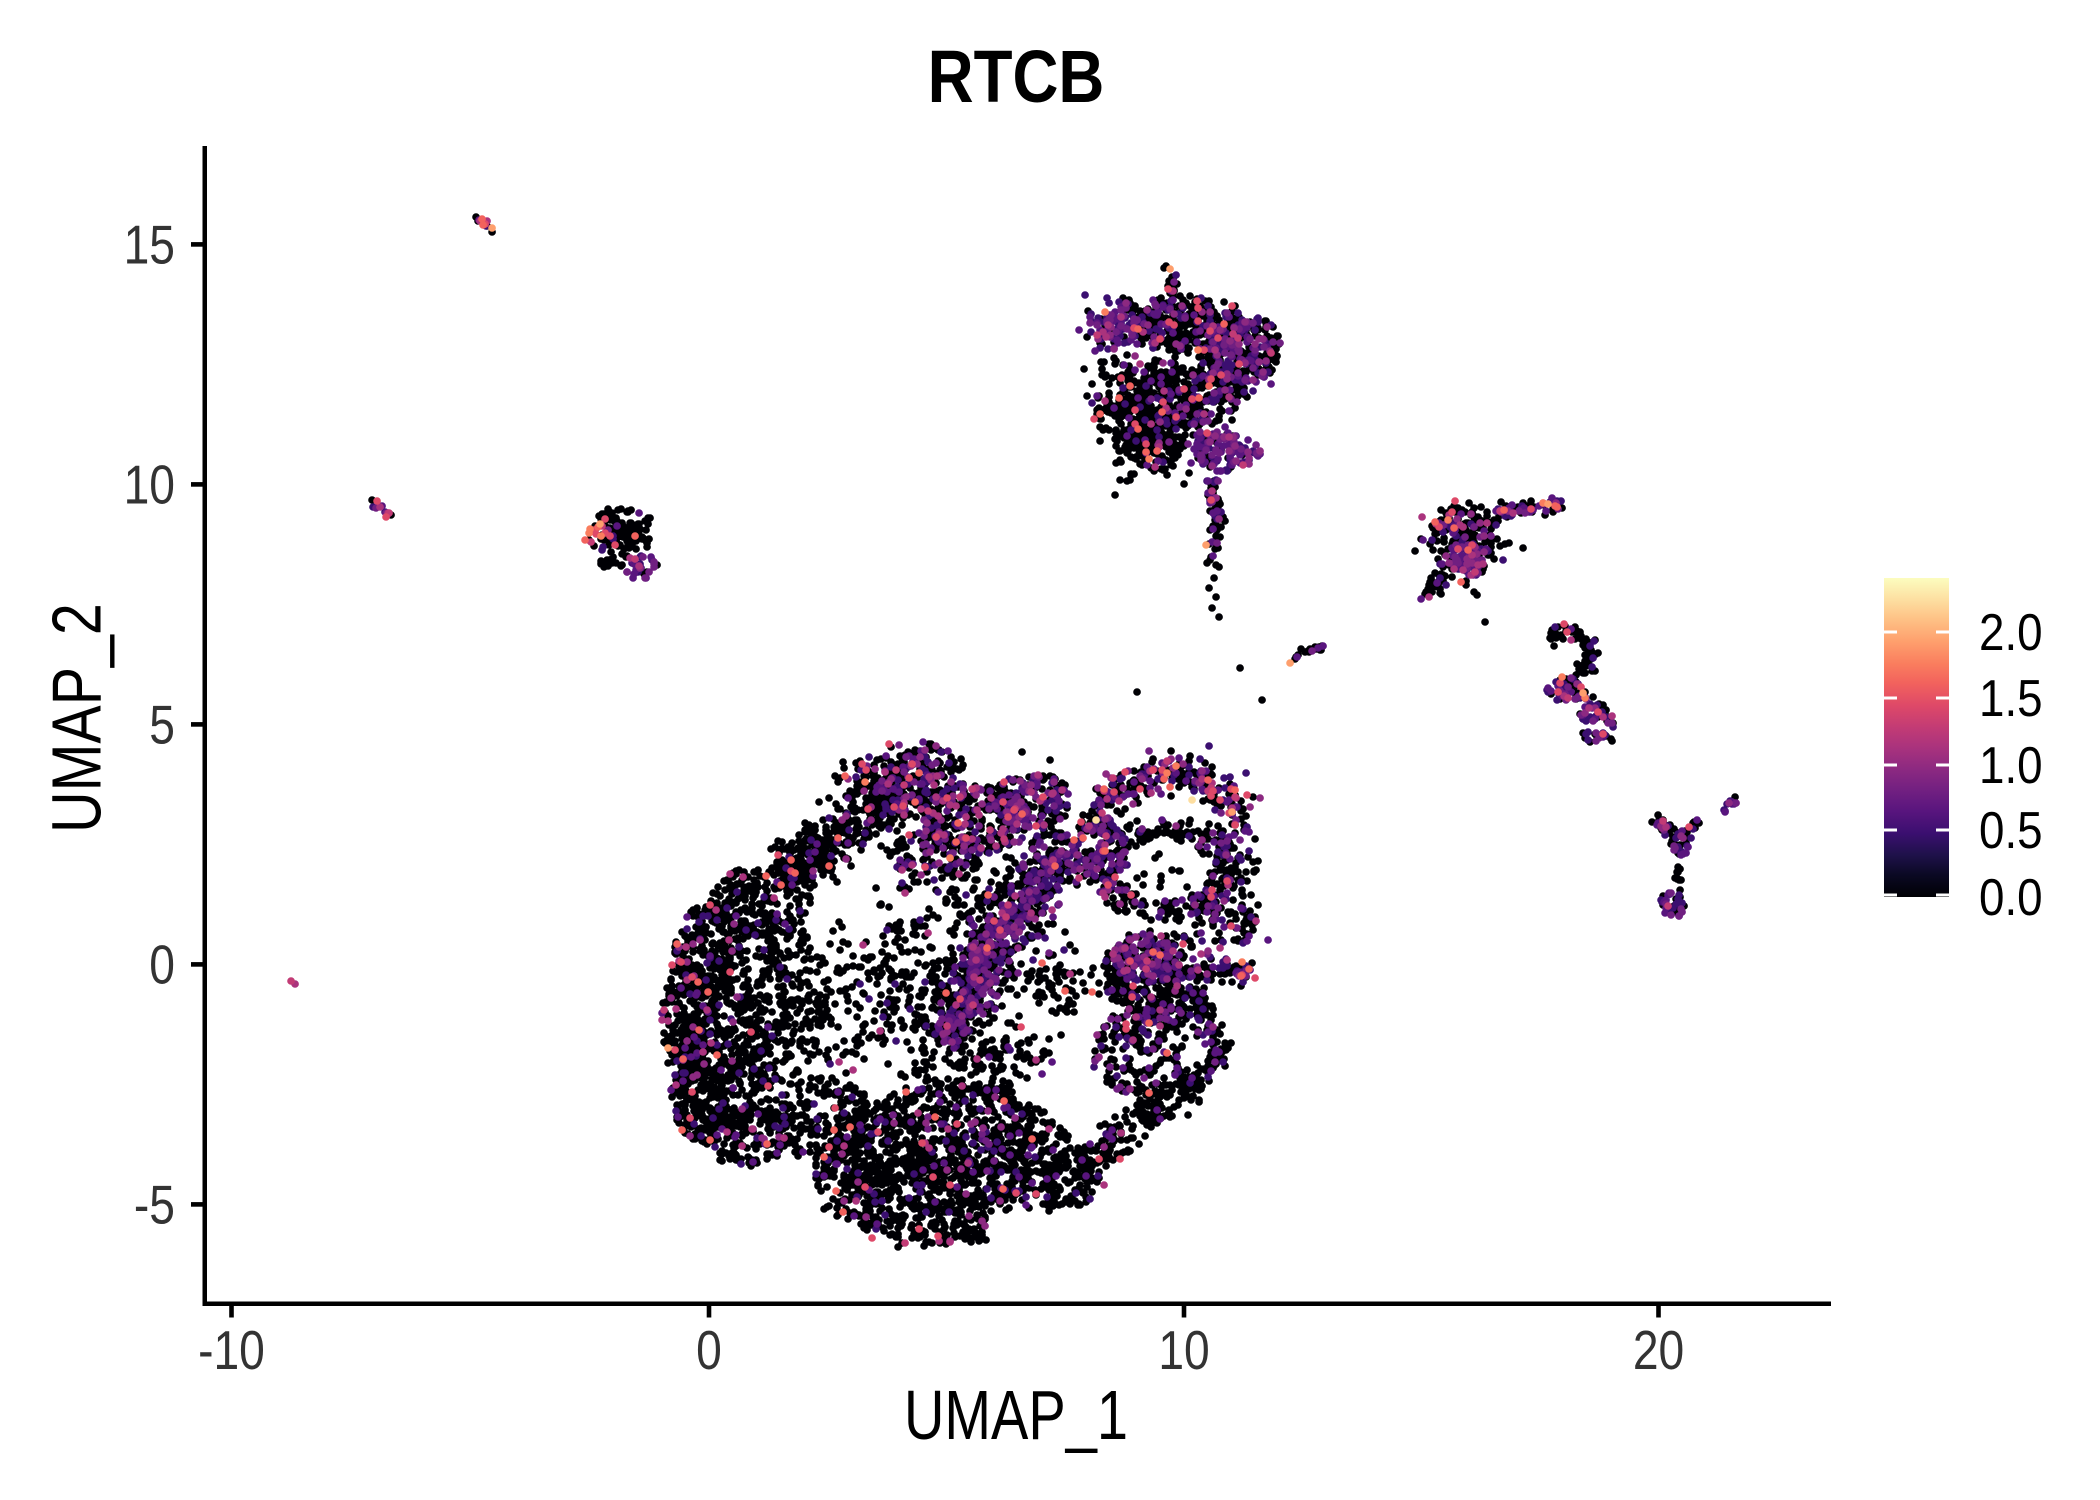 This screenshot has width=2100, height=1500. What do you see at coordinates (162, 724) in the screenshot?
I see `svg-text: 5` at bounding box center [162, 724].